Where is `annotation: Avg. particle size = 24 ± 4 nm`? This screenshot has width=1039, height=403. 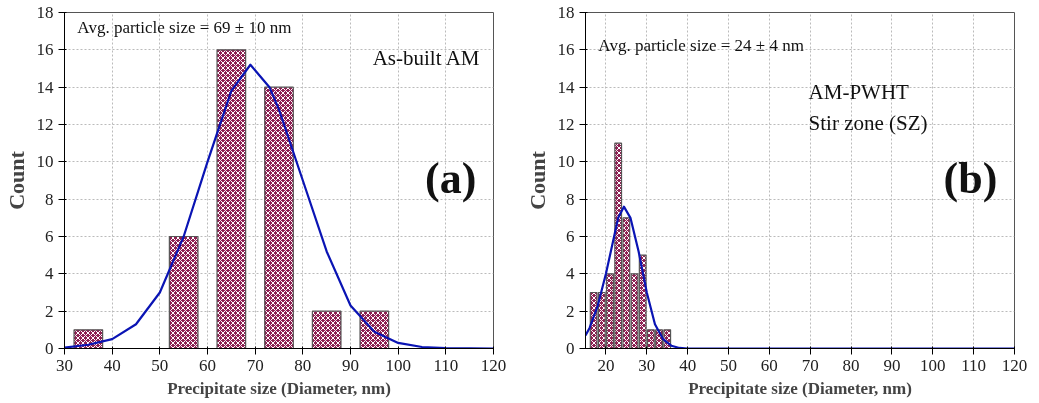
annotation: Avg. particle size = 24 ± 4 nm is located at coordinates (701, 46).